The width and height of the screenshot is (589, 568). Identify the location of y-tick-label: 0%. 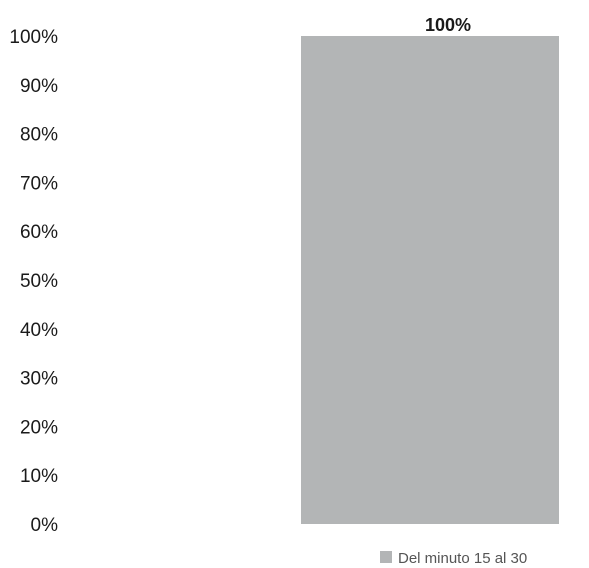
(45, 525).